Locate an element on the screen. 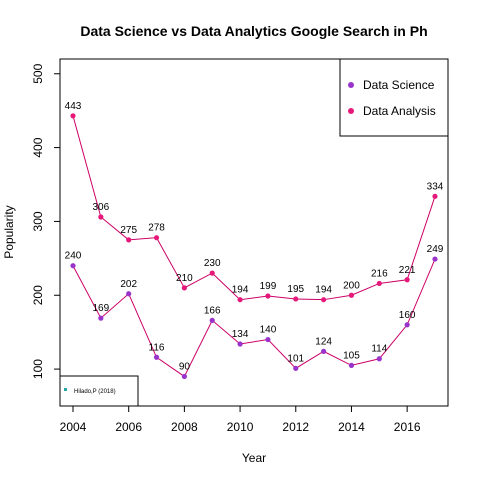  data-label-data-analysis: 334 is located at coordinates (435, 186).